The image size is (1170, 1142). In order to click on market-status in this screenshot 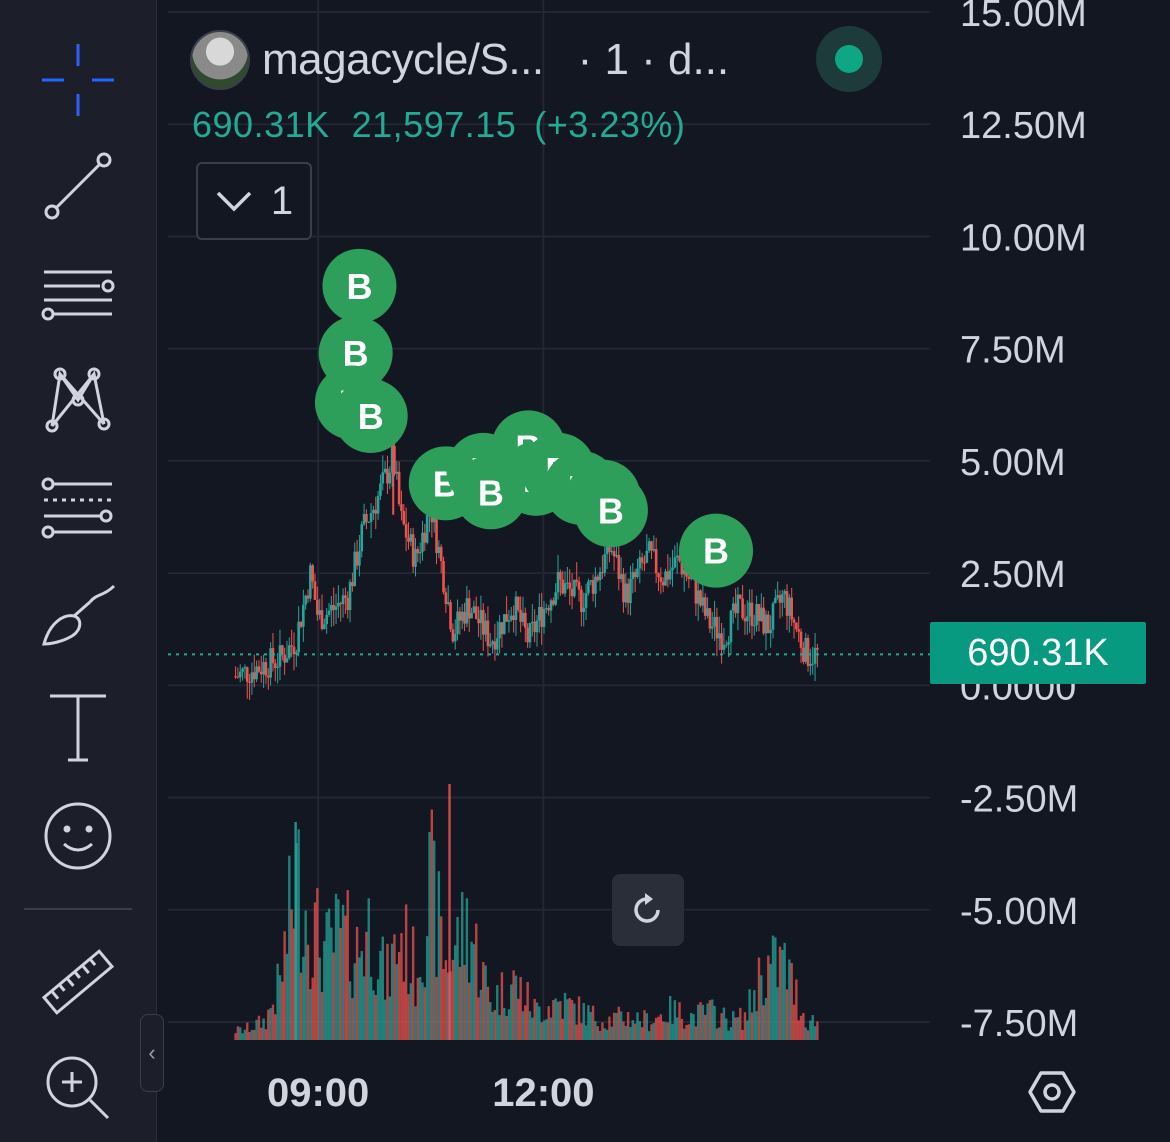, I will do `click(849, 59)`.